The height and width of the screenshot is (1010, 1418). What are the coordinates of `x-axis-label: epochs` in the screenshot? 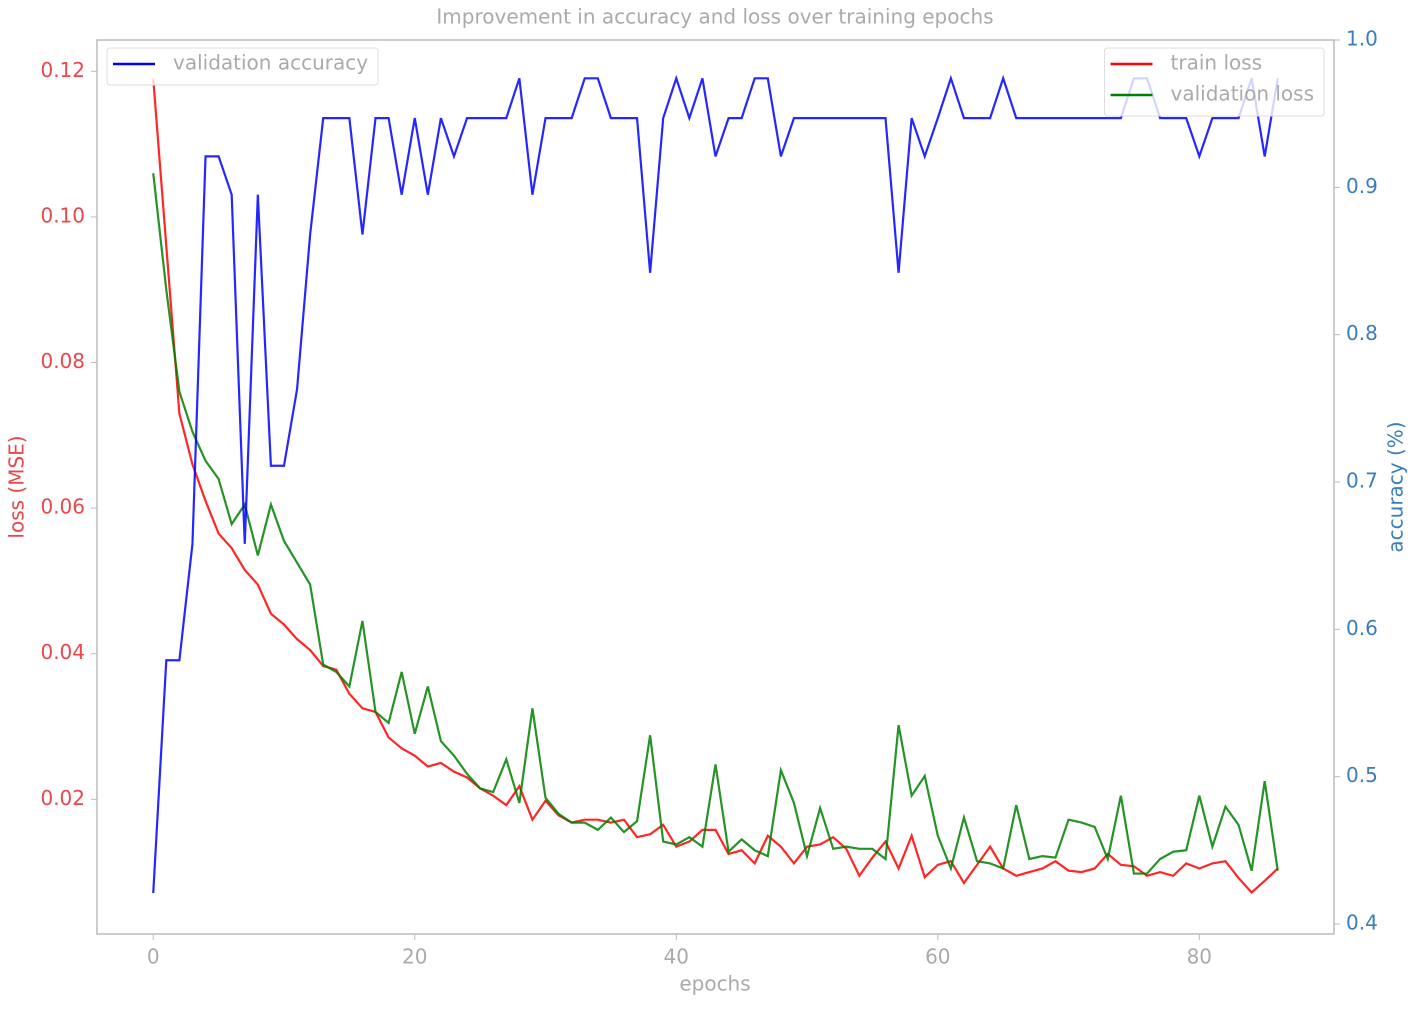 It's located at (714, 984).